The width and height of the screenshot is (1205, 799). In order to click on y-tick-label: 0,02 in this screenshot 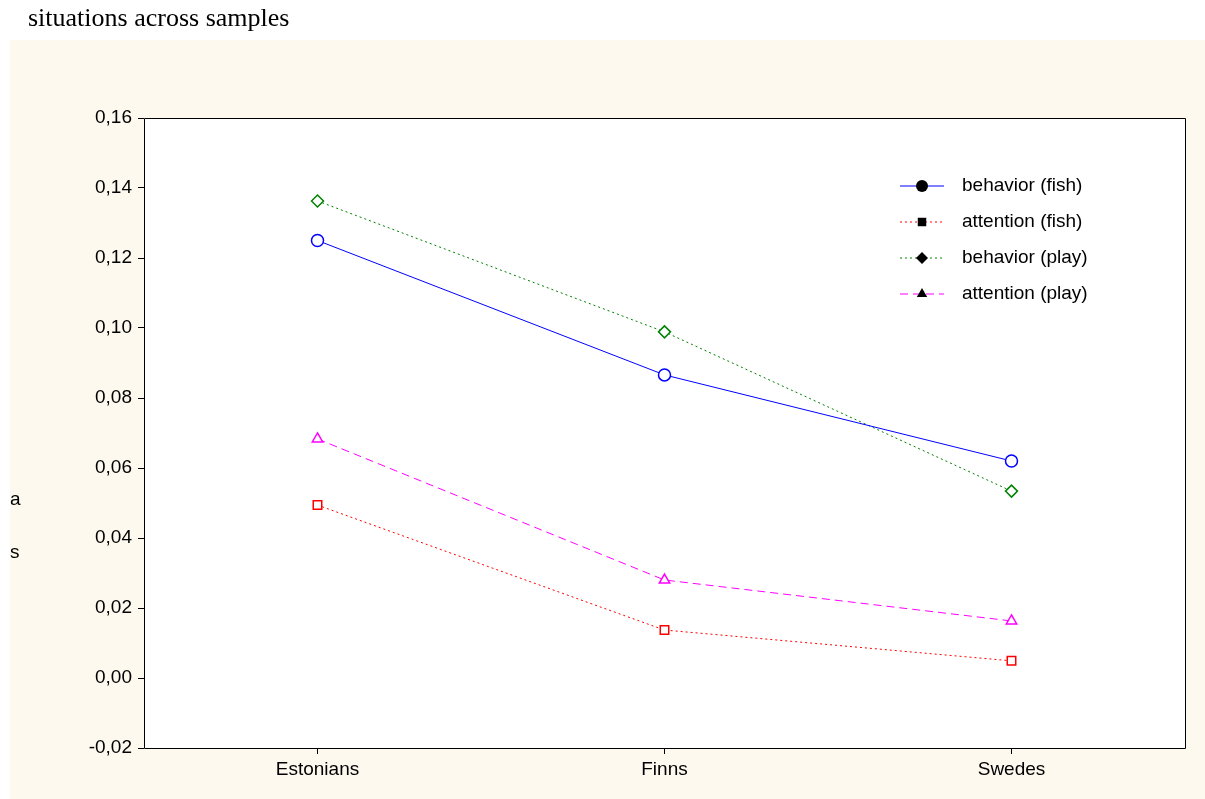, I will do `click(113, 607)`.